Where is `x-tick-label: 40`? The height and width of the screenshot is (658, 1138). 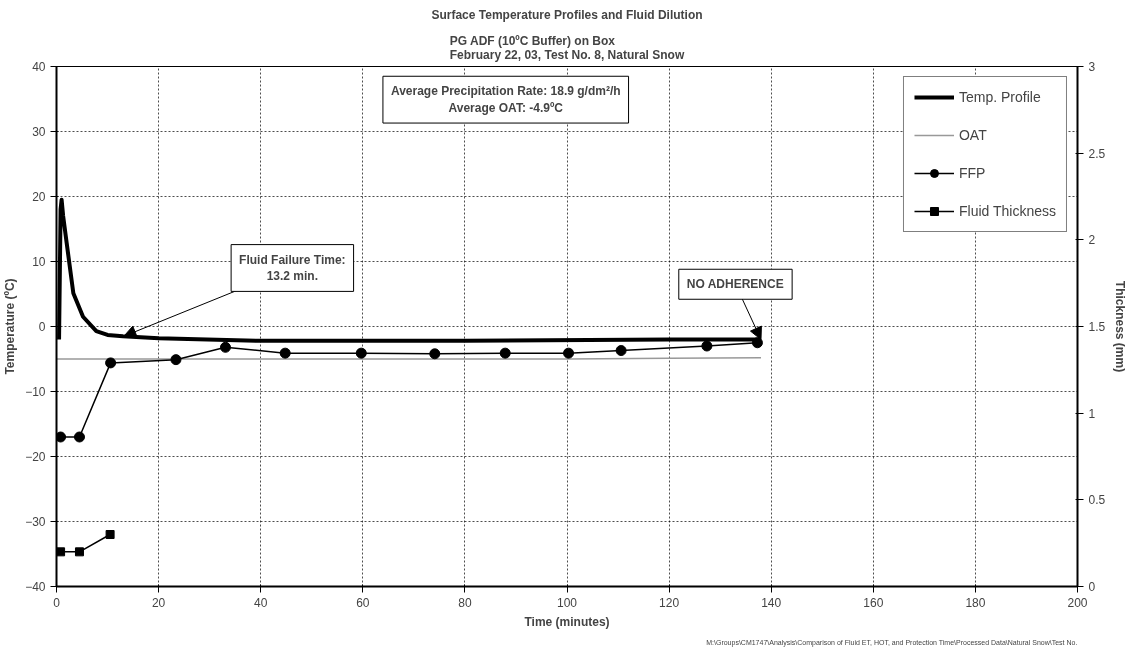
x-tick-label: 40 is located at coordinates (261, 602).